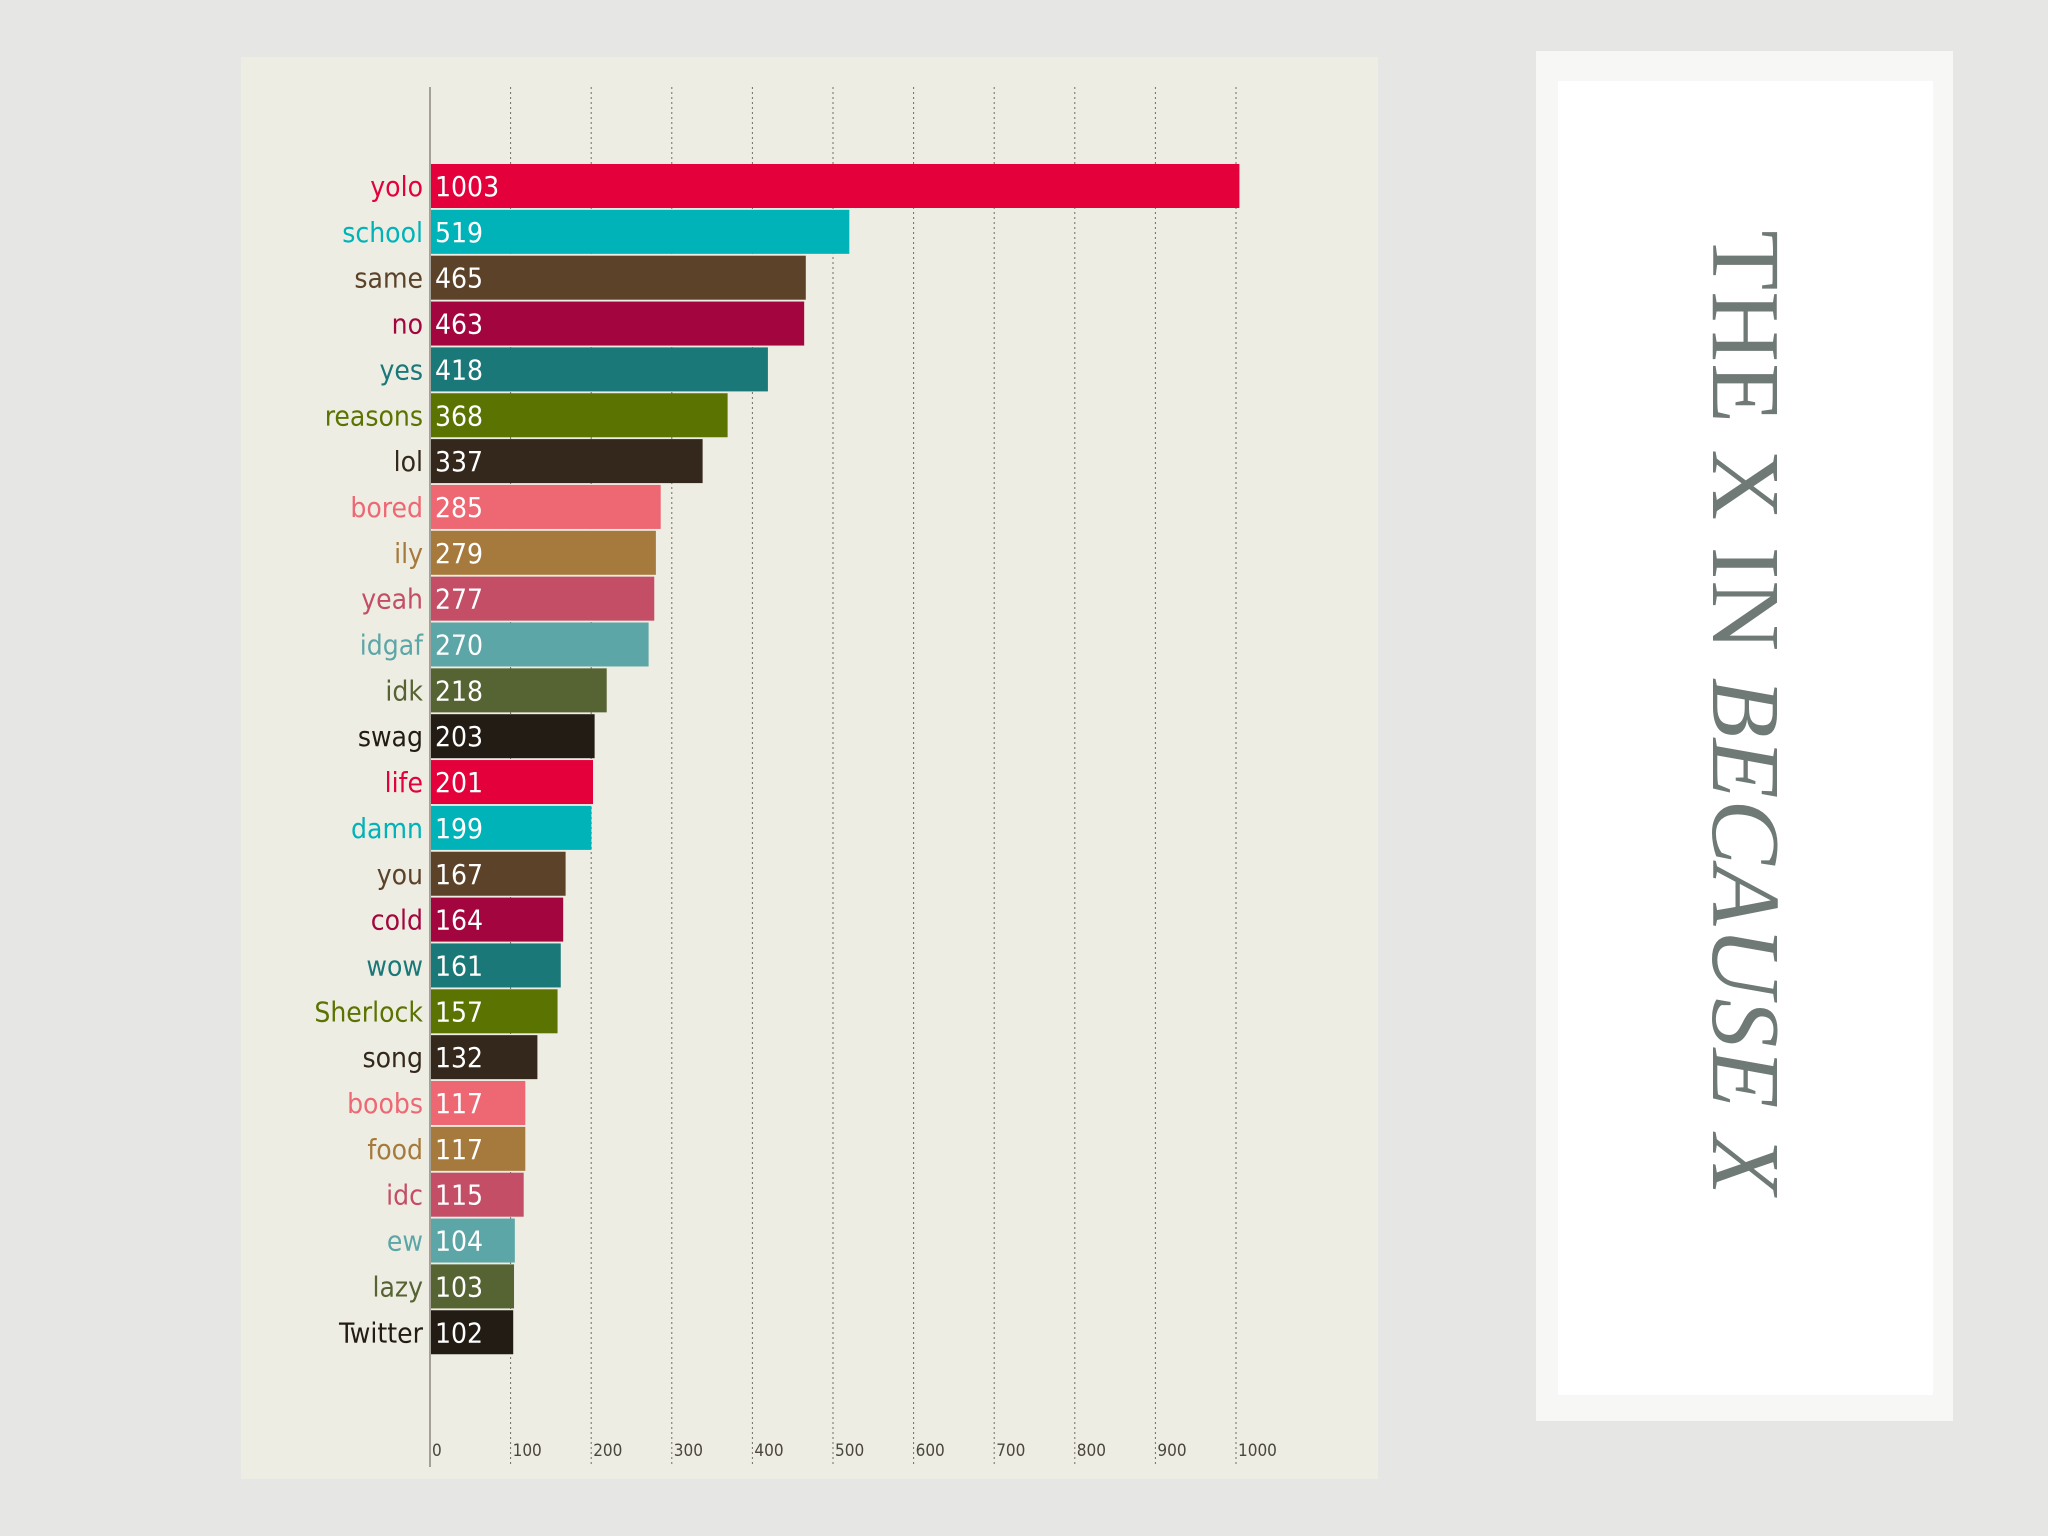  I want to click on category-label-yolo: yolo, so click(396, 186).